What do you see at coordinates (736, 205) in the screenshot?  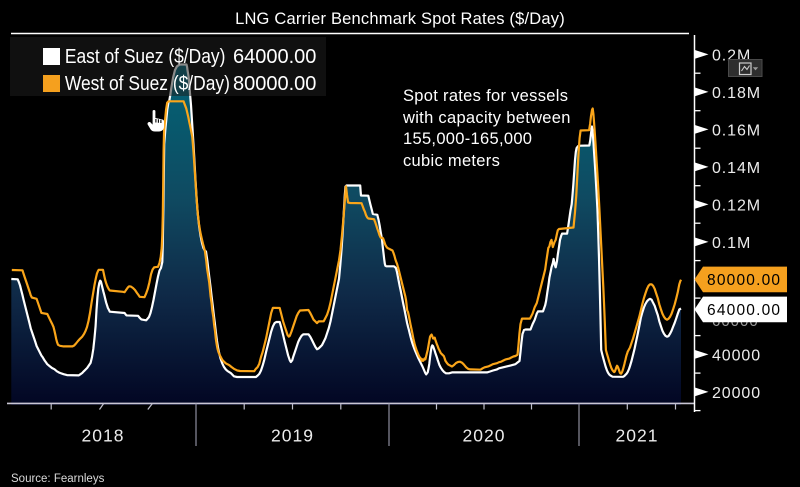 I see `svg-text: 0.12M` at bounding box center [736, 205].